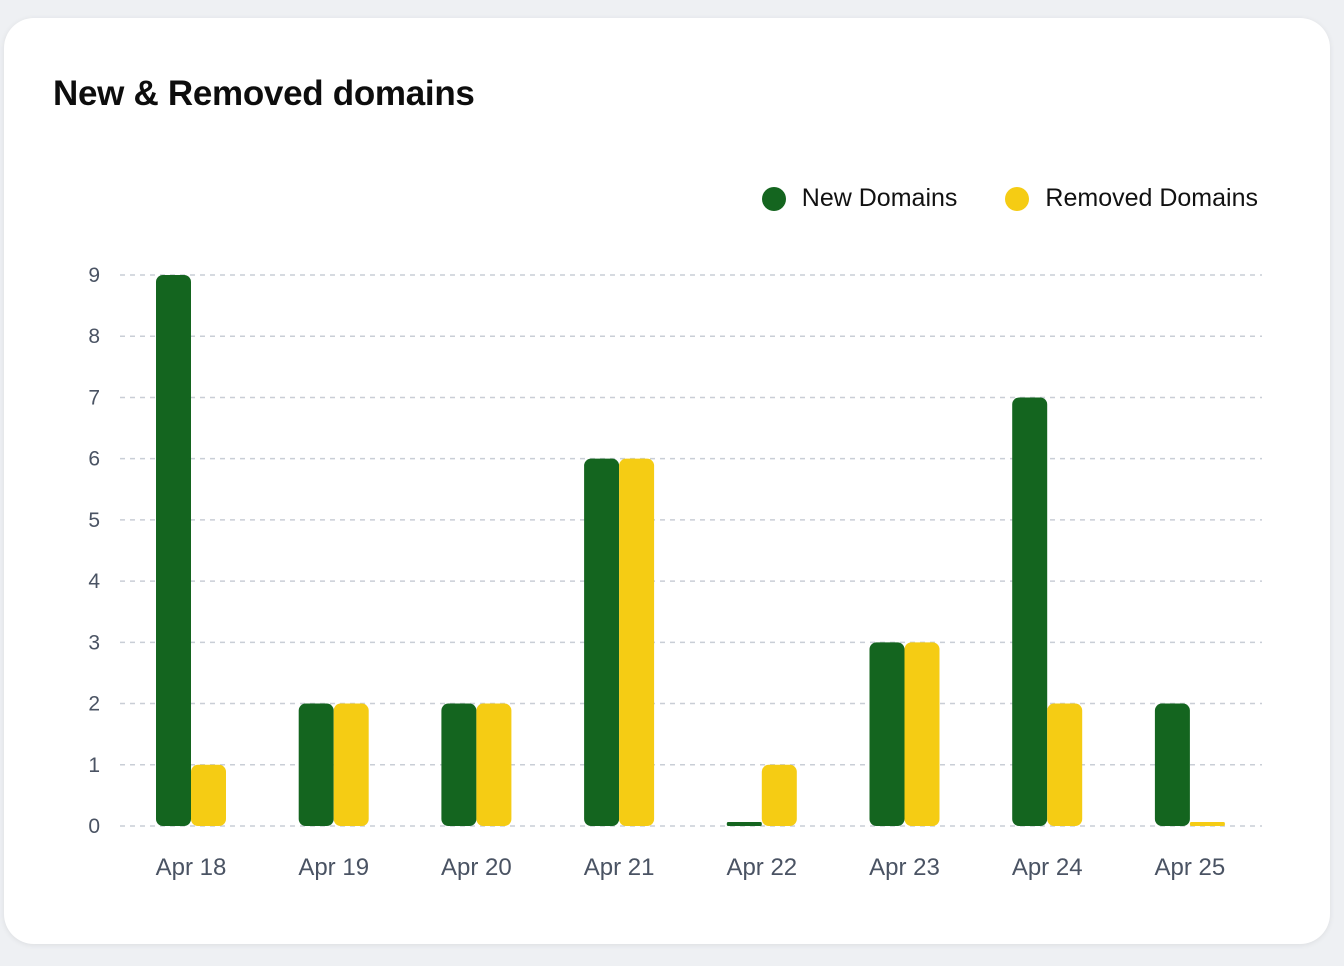 This screenshot has width=1344, height=966. I want to click on x-tick-label: Apr 24, so click(1047, 867).